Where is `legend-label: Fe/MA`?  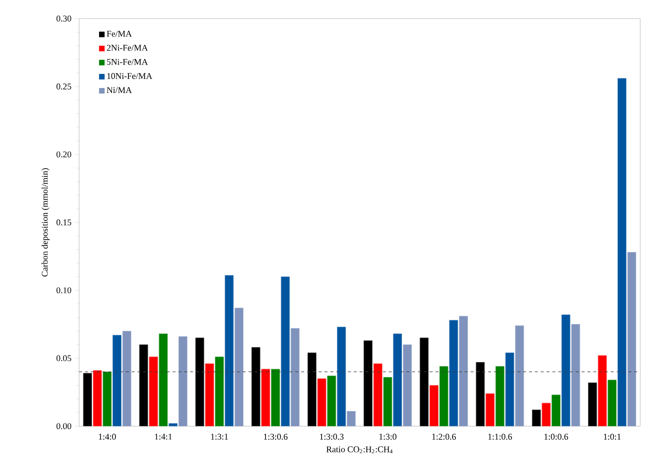
legend-label: Fe/MA is located at coordinates (119, 33).